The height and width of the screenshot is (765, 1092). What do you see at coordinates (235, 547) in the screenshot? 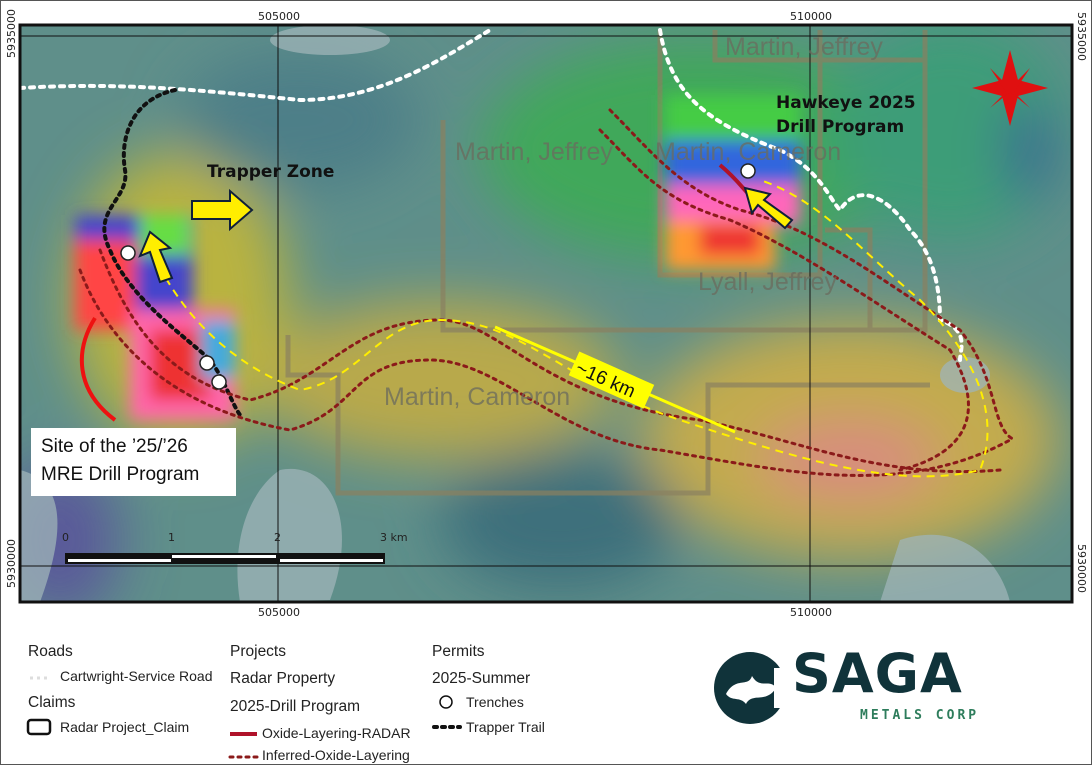
I see `scale-bar: 0 1 2 3 km` at bounding box center [235, 547].